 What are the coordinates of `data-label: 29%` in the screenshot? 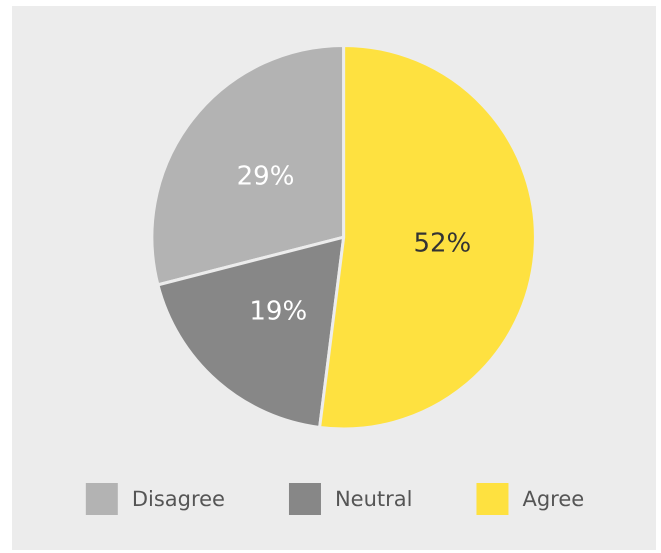 It's located at (265, 177).